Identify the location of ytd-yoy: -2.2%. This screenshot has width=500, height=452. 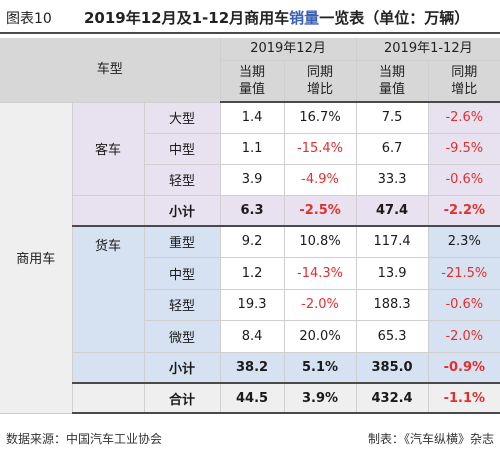
(463, 211).